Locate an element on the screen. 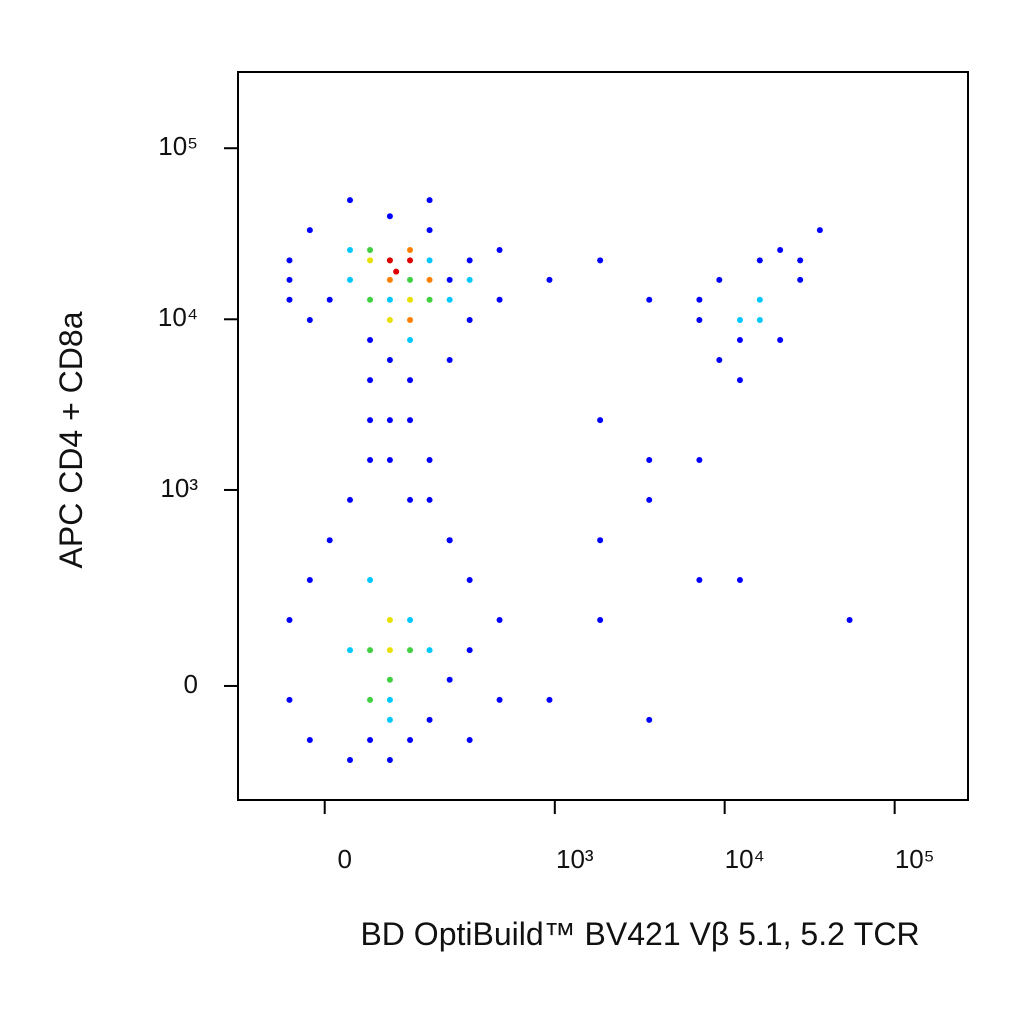  y-tick-label: 10³ is located at coordinates (179, 488).